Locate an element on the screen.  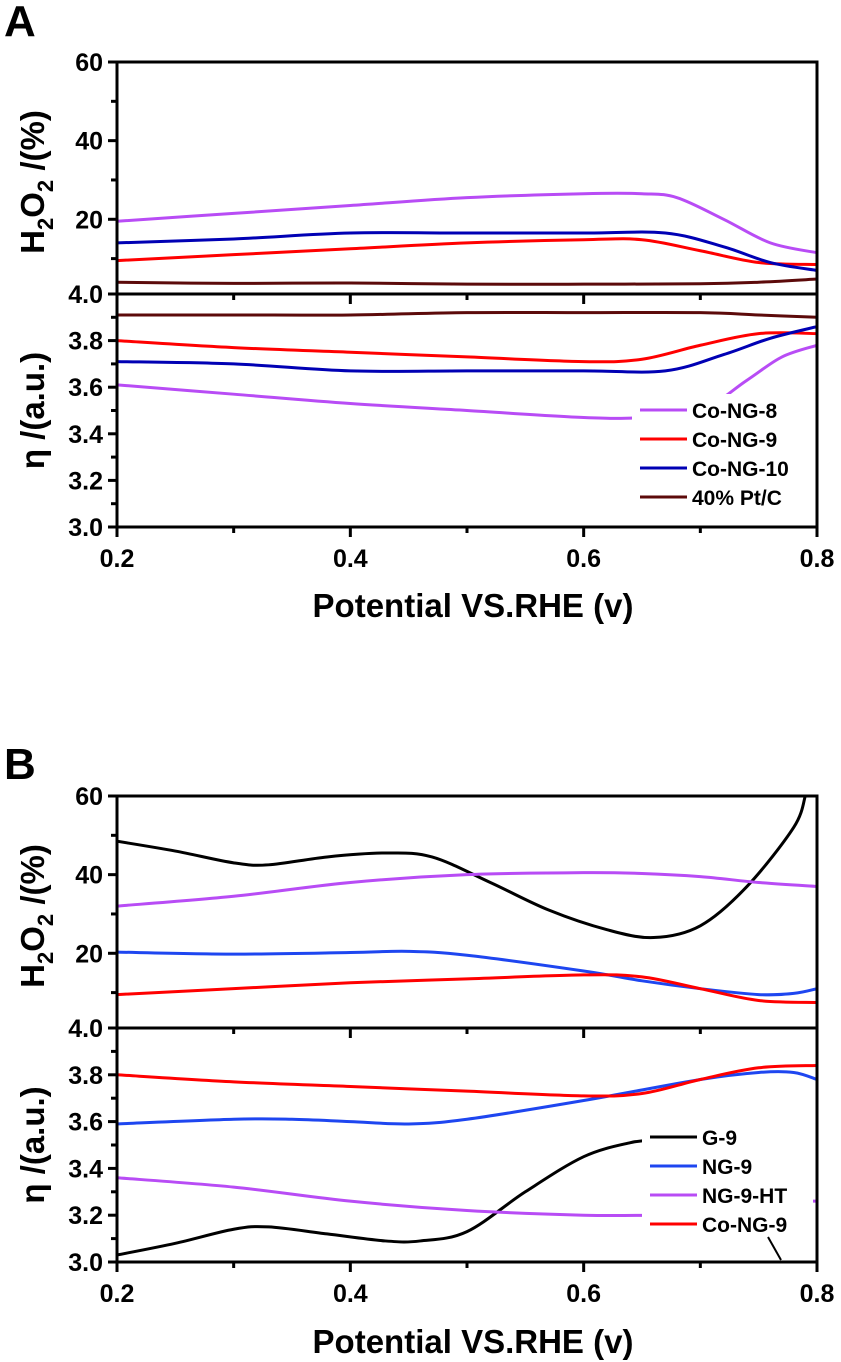
legend-leader-line is located at coordinates (774, 1248).